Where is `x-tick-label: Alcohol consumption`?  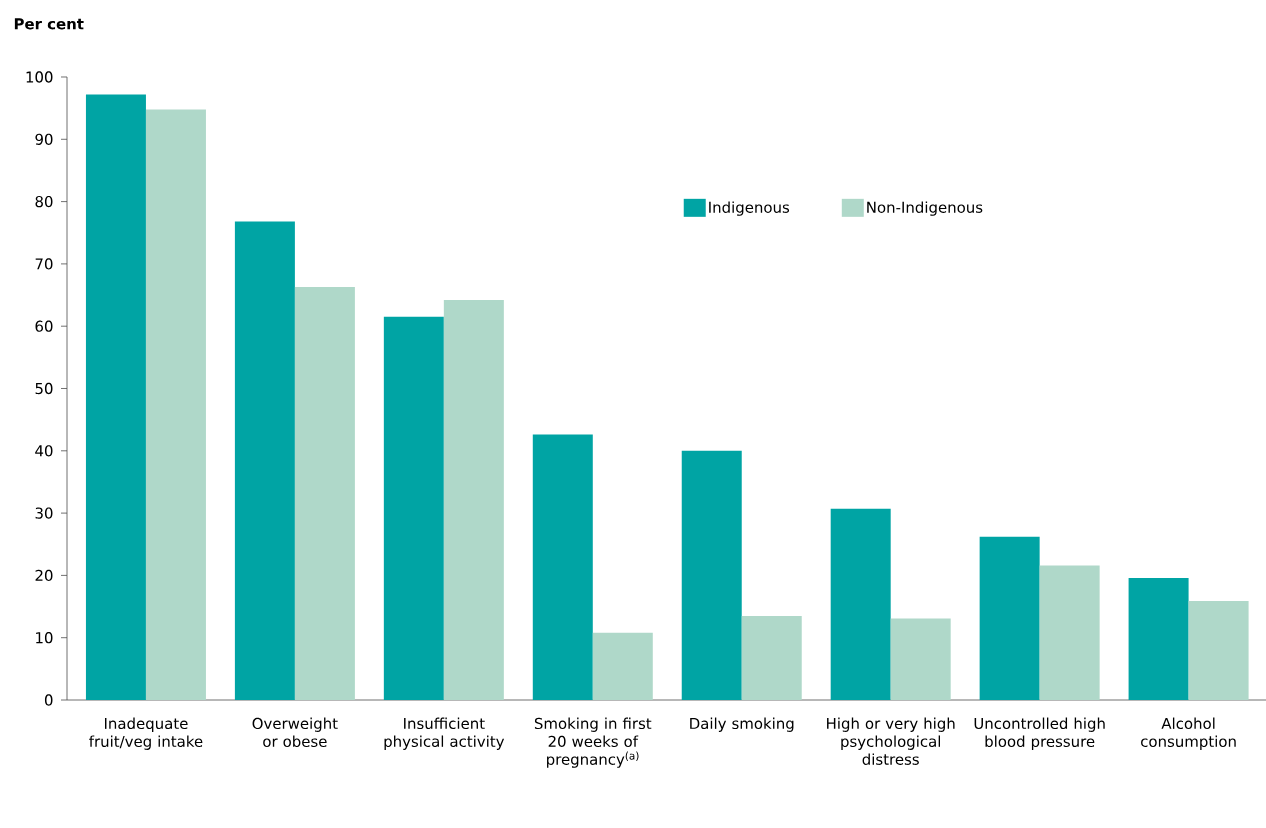 x-tick-label: Alcohol consumption is located at coordinates (1188, 733).